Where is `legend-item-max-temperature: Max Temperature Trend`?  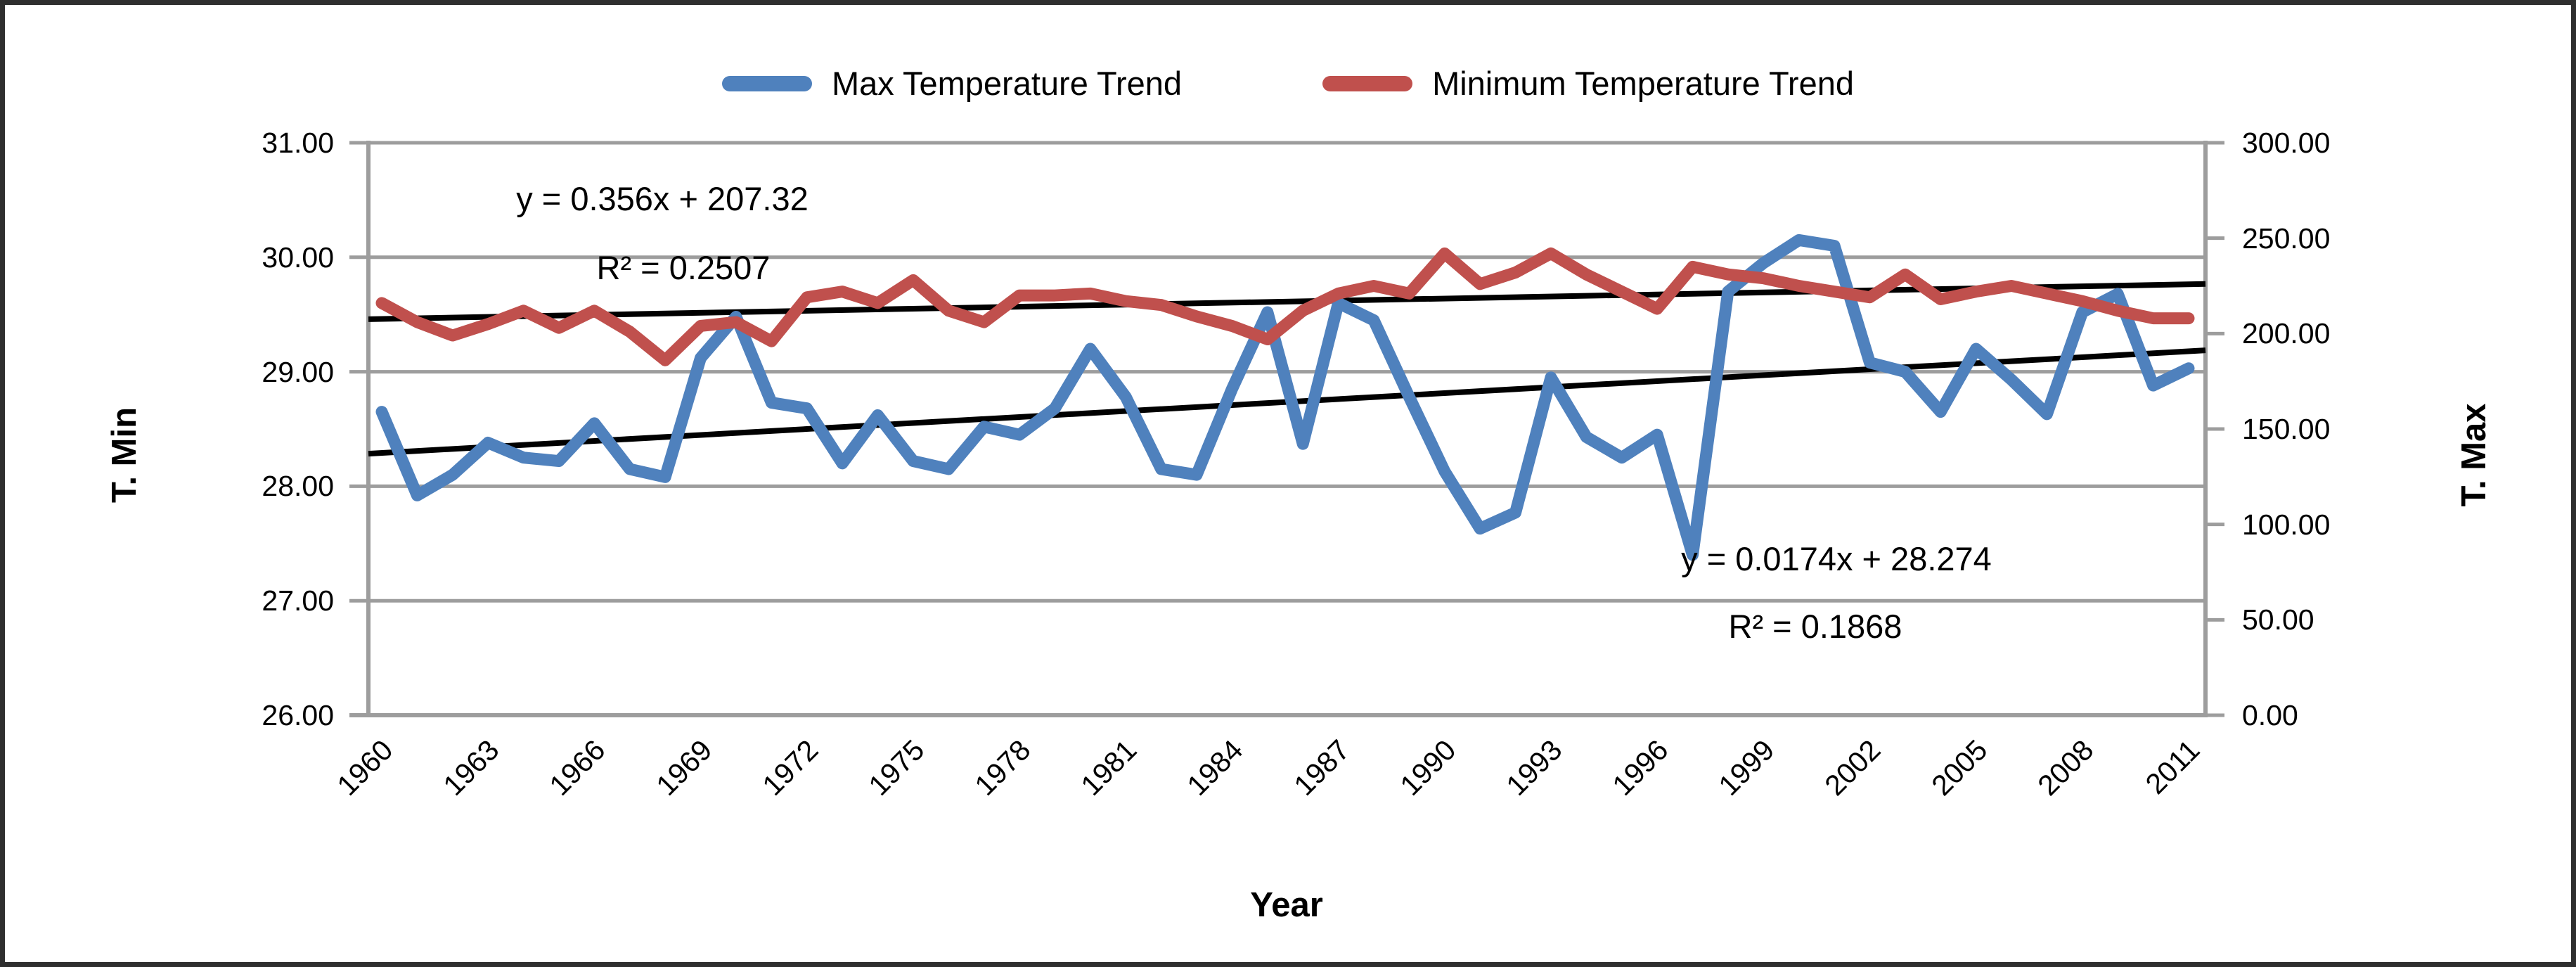
legend-item-max-temperature: Max Temperature Trend is located at coordinates (952, 83).